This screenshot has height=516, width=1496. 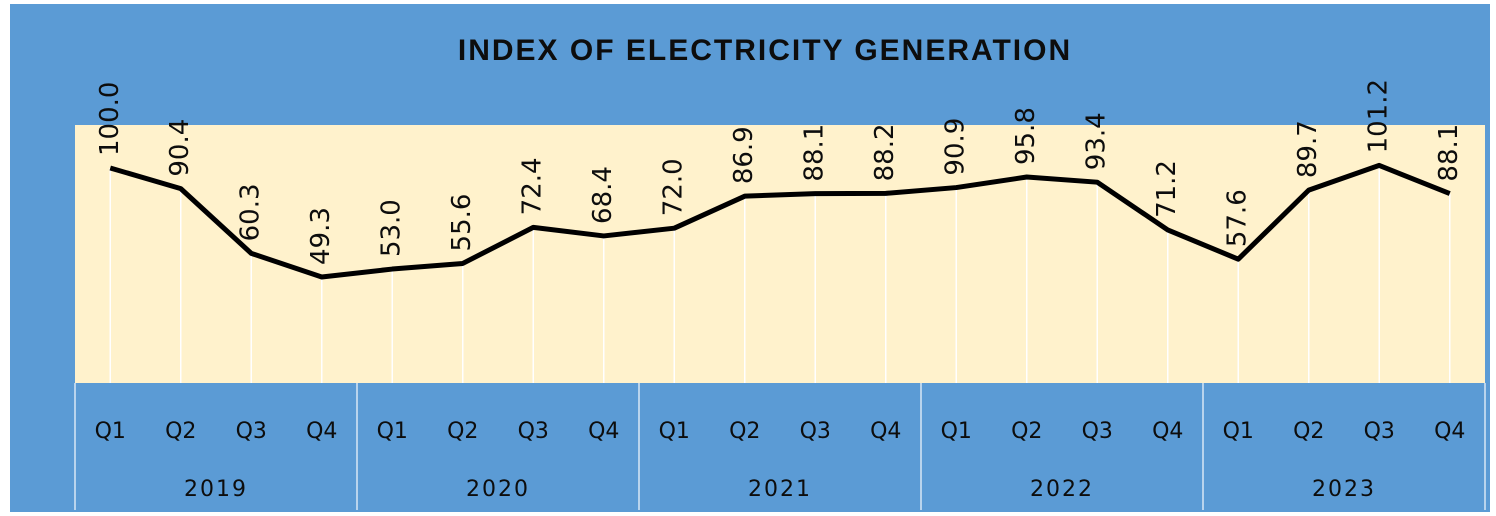 I want to click on data-label: 53.0, so click(x=392, y=228).